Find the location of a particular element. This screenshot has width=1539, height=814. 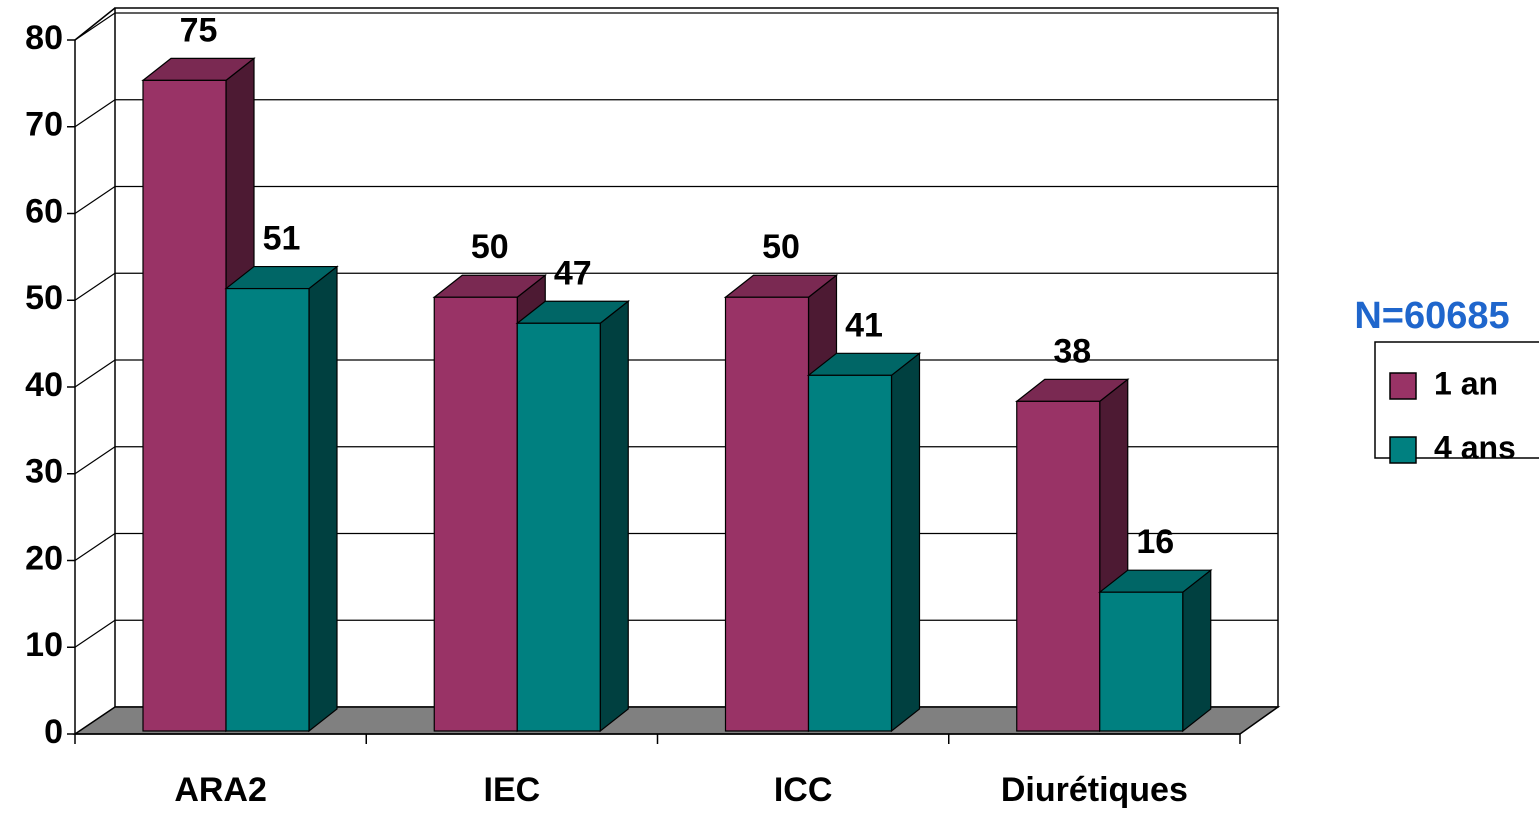

data-label: 47 is located at coordinates (573, 273).